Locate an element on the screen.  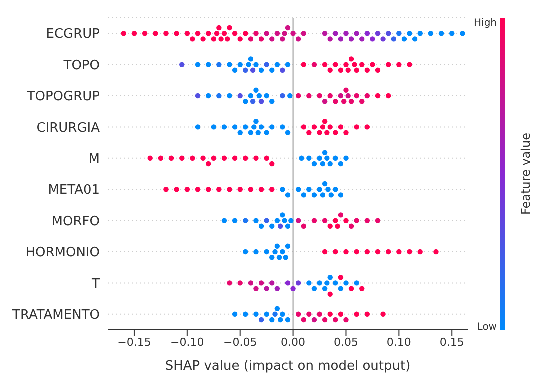
y-tick-label: CIRURGIA is located at coordinates (68, 128).